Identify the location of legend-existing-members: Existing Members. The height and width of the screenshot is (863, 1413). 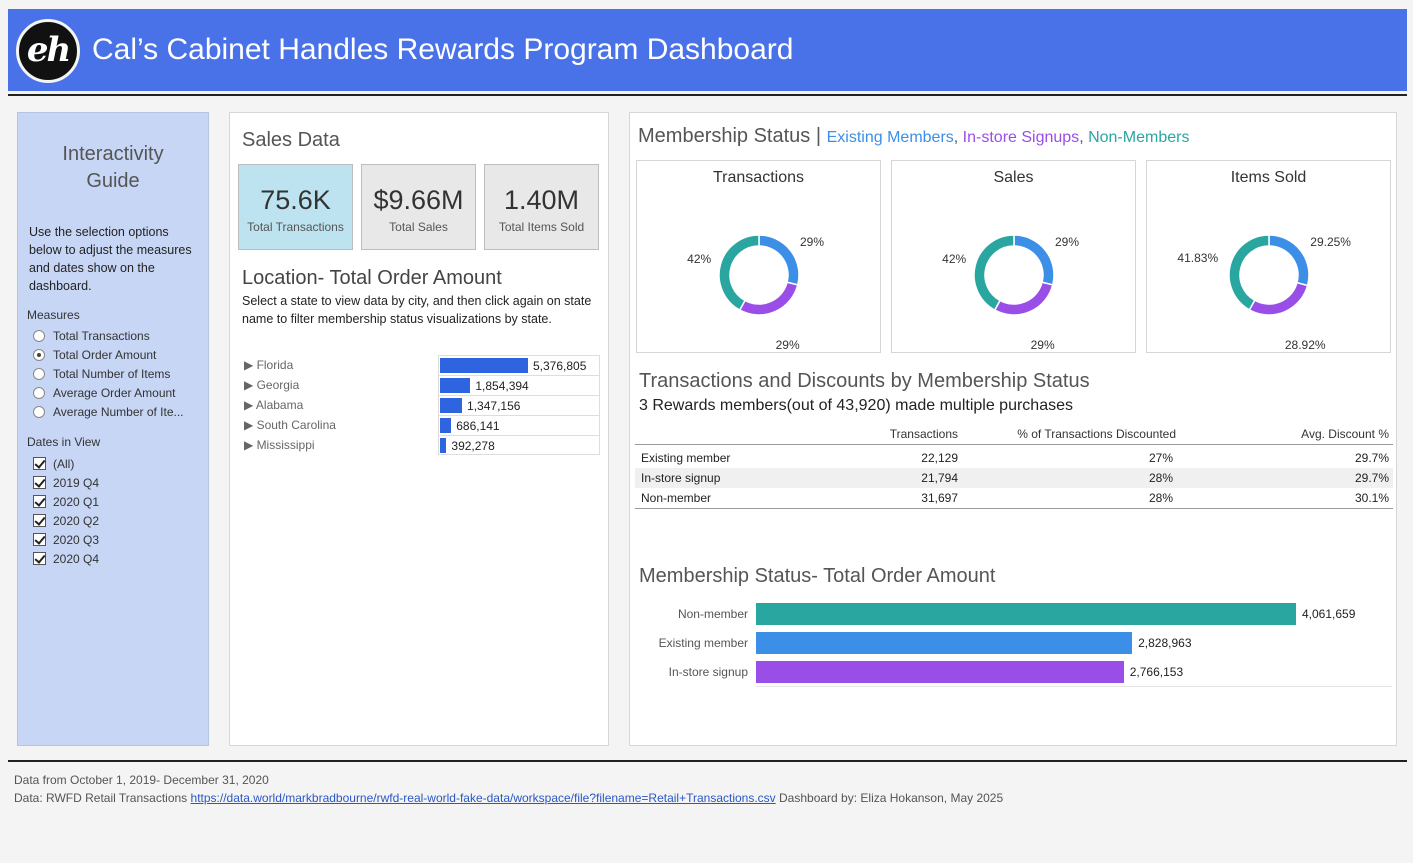
(890, 137).